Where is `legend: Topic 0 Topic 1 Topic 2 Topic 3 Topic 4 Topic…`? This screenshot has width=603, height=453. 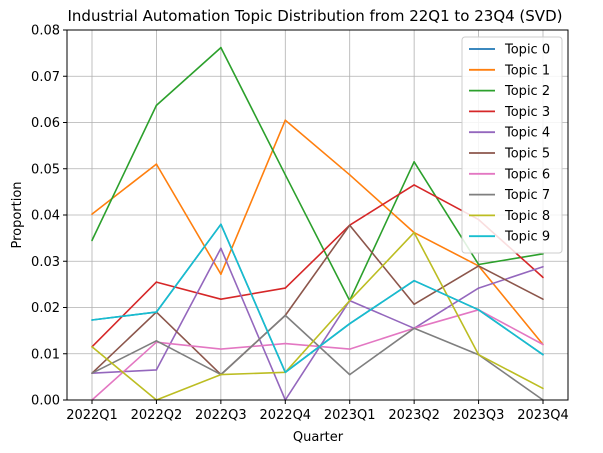
legend: Topic 0 Topic 1 Topic 2 Topic 3 Topic 4 Topic… is located at coordinates (512, 145).